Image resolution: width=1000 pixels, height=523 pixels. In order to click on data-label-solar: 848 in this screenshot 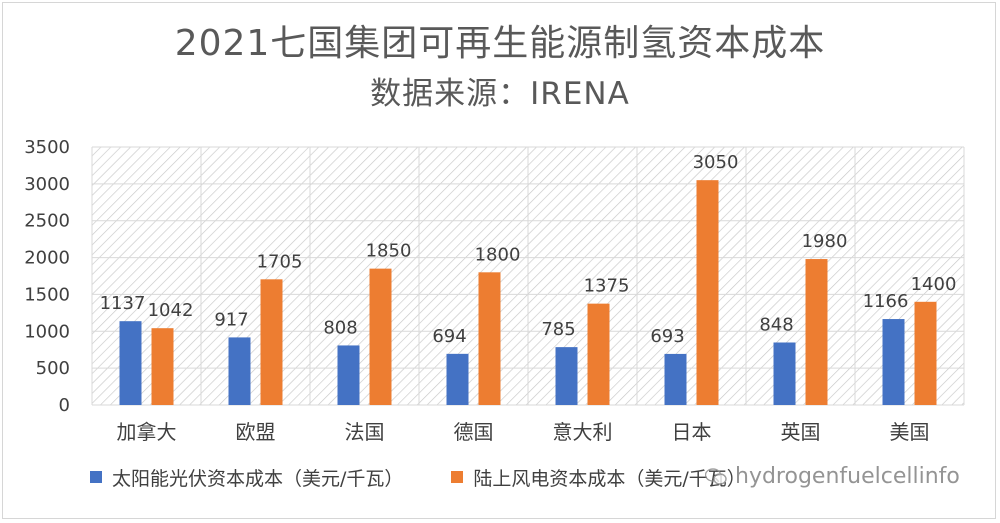, I will do `click(776, 324)`.